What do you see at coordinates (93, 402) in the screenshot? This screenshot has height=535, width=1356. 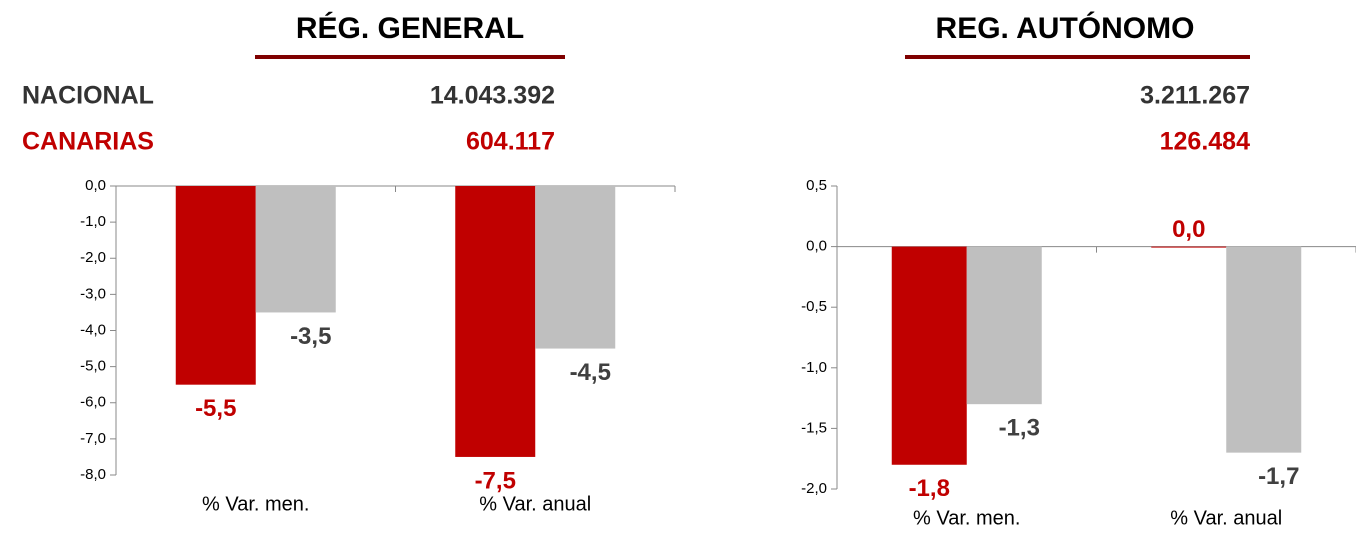 I see `y-tick-label: -6,0` at bounding box center [93, 402].